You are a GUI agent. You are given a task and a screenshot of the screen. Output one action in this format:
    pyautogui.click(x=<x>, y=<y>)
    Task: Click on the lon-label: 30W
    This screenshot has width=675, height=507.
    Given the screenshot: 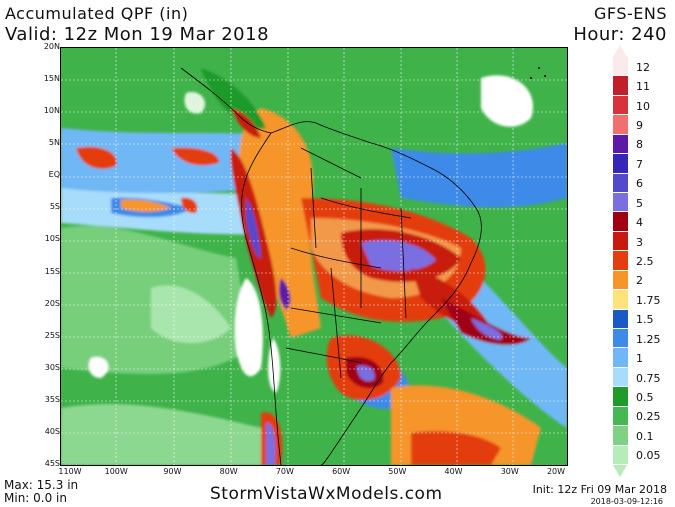 What is the action you would take?
    pyautogui.click(x=509, y=471)
    